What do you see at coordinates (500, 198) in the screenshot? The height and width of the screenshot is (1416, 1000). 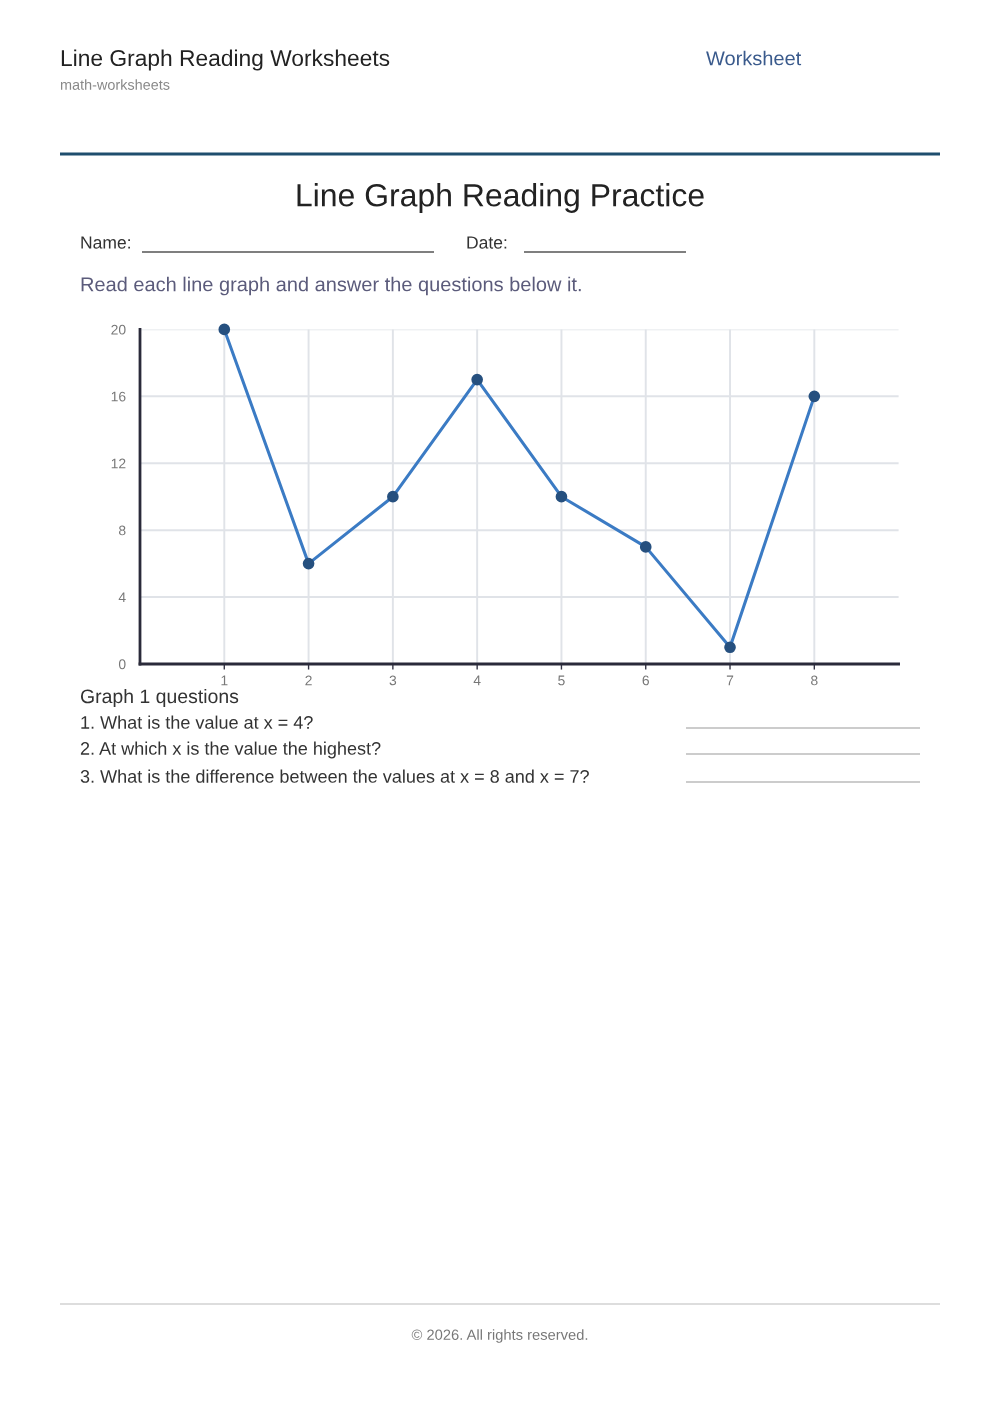 I see `chart-title: Line Graph Reading Practice` at bounding box center [500, 198].